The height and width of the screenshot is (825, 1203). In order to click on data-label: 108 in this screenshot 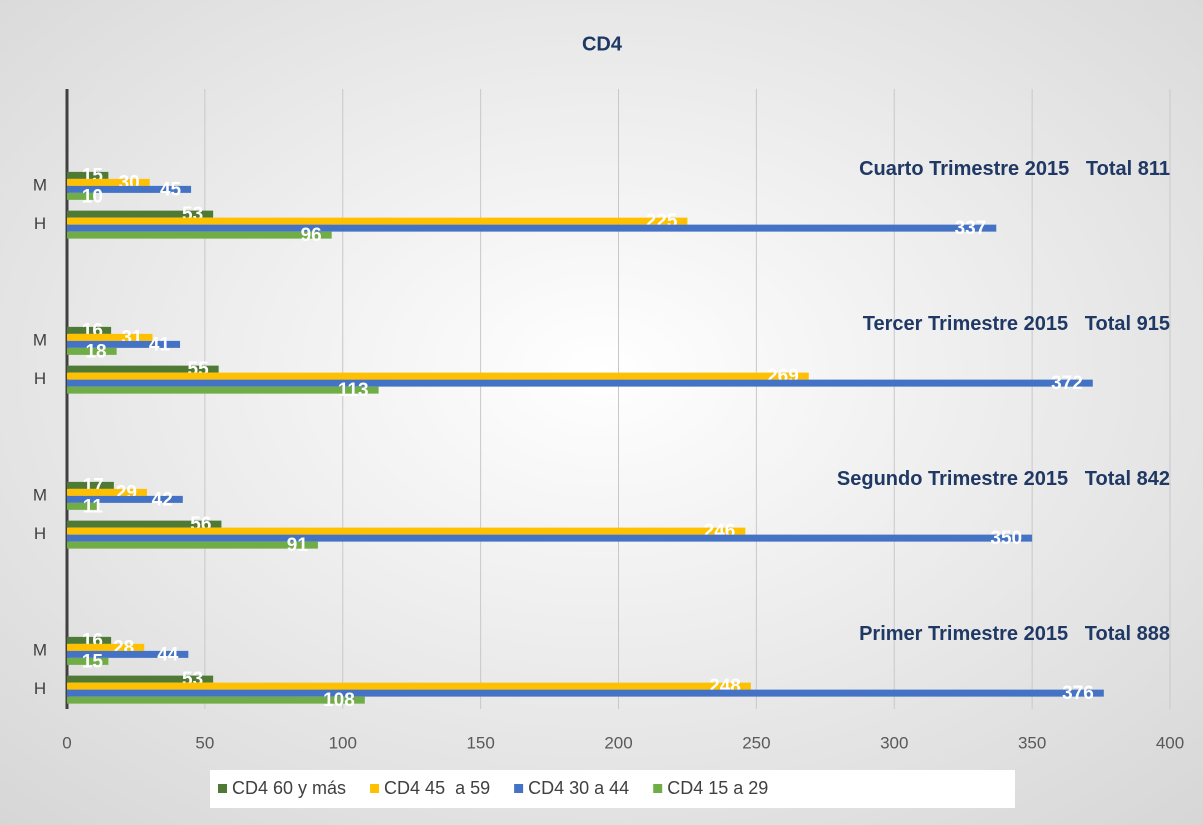, I will do `click(339, 700)`.